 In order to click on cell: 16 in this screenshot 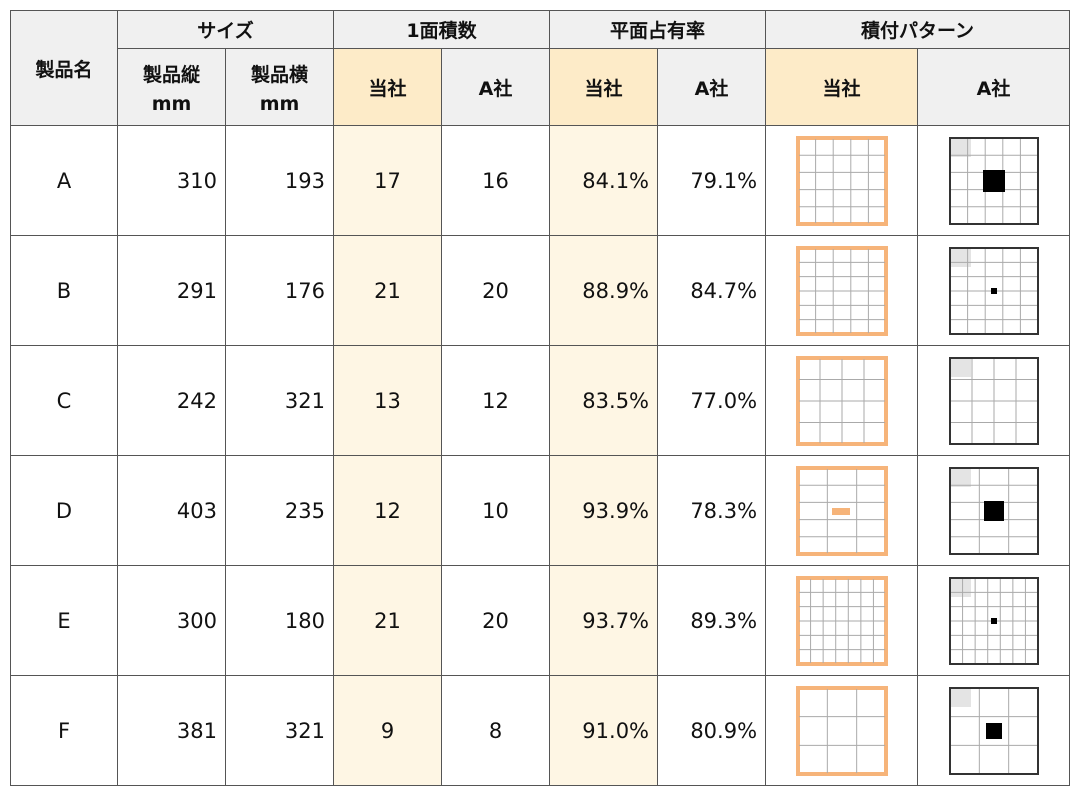, I will do `click(495, 180)`.